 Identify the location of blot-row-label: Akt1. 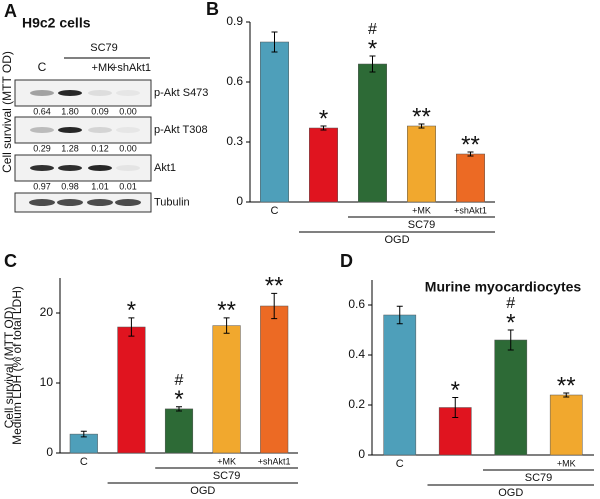
(165, 168).